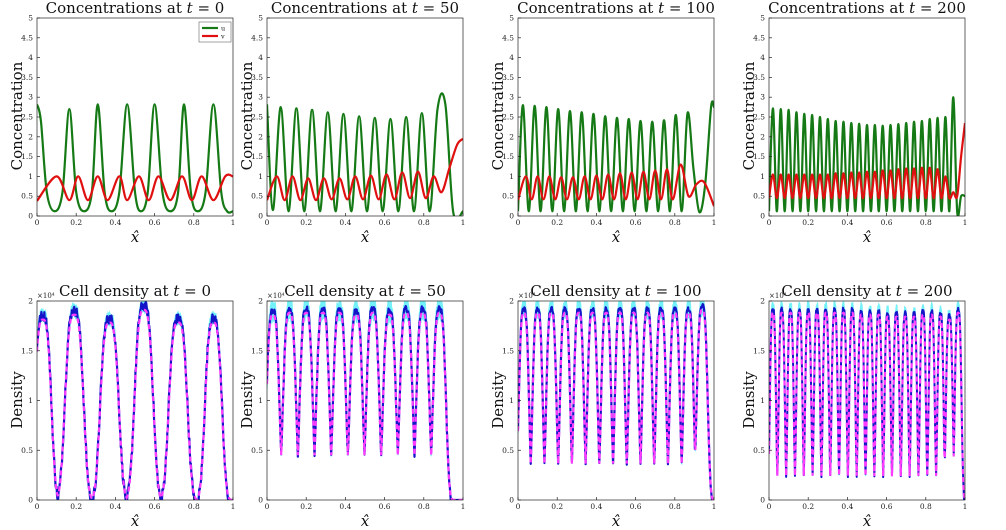 This screenshot has width=1006, height=530. What do you see at coordinates (676, 291) in the screenshot?
I see `chart-title-suffix: = 100` at bounding box center [676, 291].